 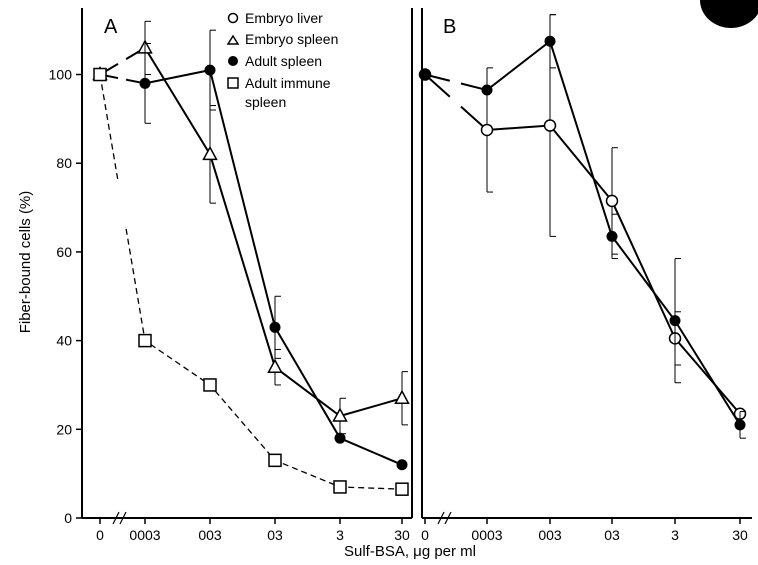 What do you see at coordinates (288, 83) in the screenshot?
I see `legend-adult-immune: Adult immune` at bounding box center [288, 83].